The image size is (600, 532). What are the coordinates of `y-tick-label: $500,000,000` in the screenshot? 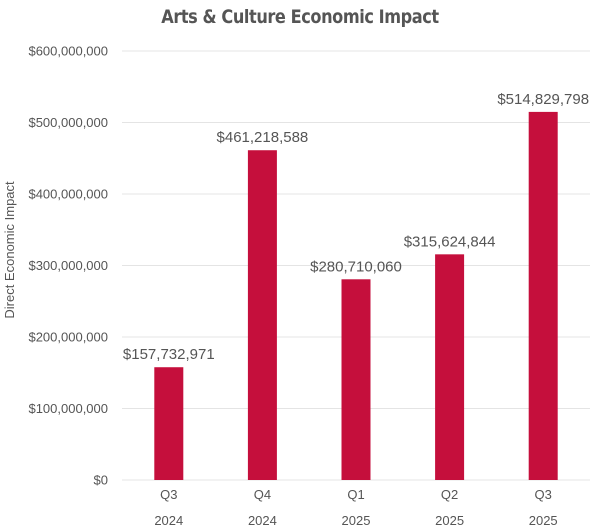 It's located at (68, 122).